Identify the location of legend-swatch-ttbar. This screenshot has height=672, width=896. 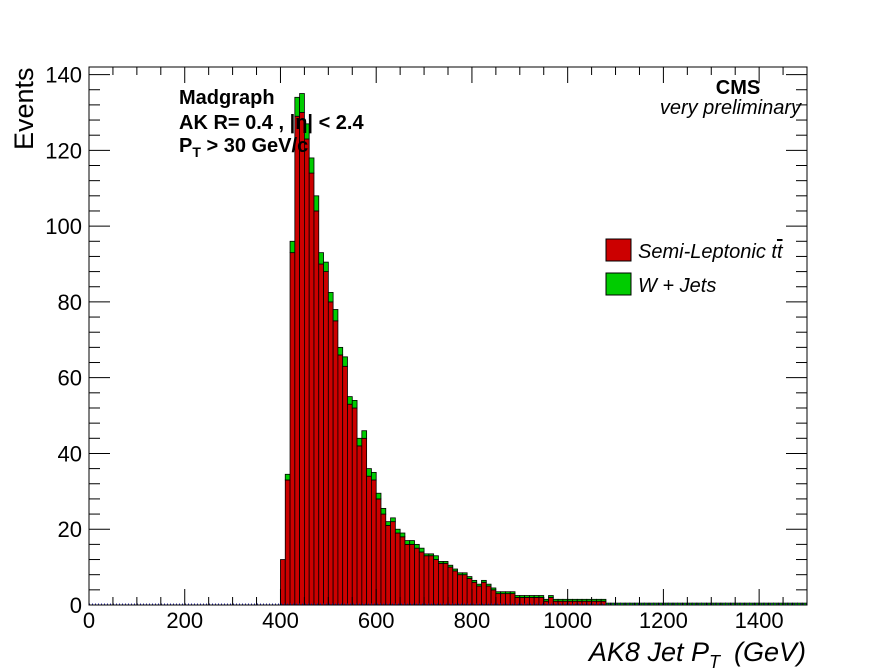
(618, 250).